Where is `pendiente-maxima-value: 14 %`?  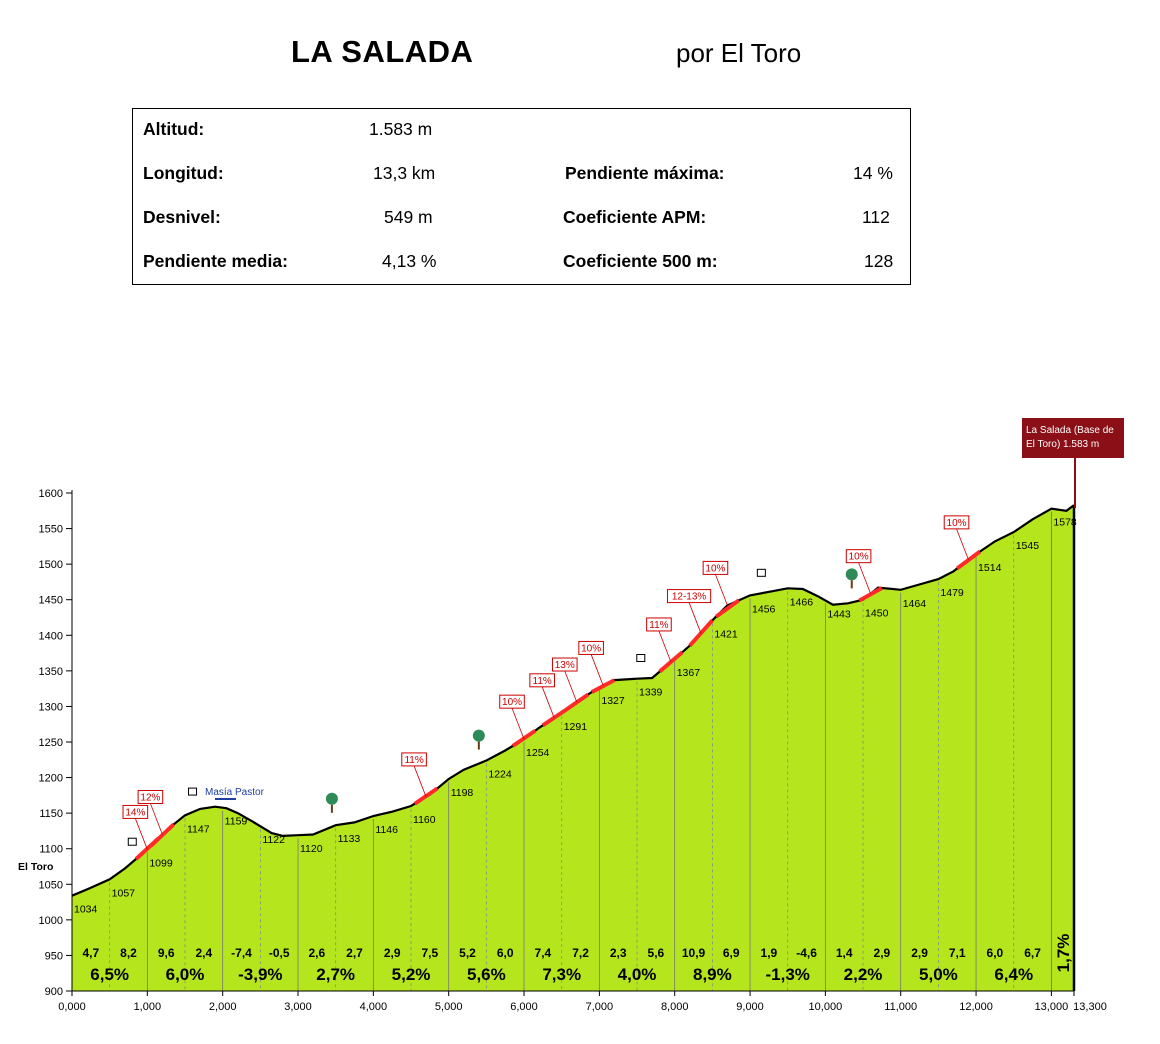
pendiente-maxima-value: 14 % is located at coordinates (873, 173).